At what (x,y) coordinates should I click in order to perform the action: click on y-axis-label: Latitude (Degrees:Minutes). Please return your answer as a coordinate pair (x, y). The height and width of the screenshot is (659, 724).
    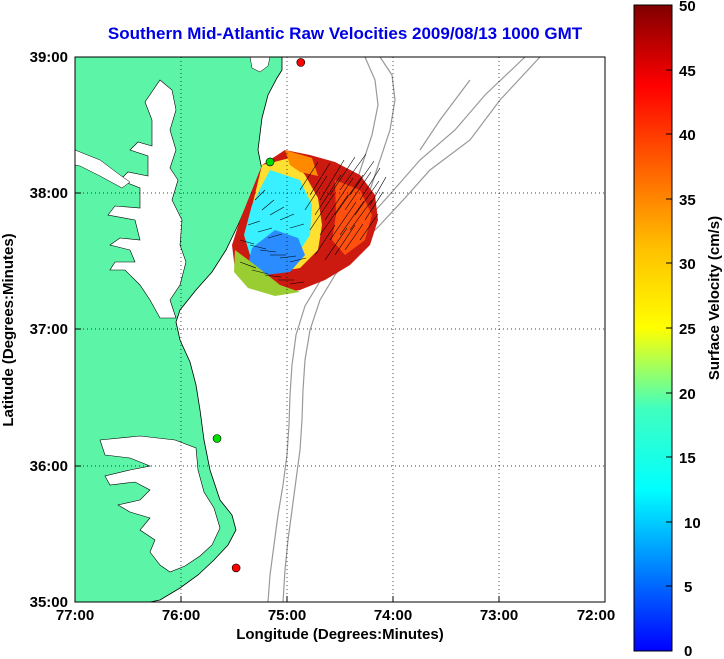
    Looking at the image, I should click on (8, 329).